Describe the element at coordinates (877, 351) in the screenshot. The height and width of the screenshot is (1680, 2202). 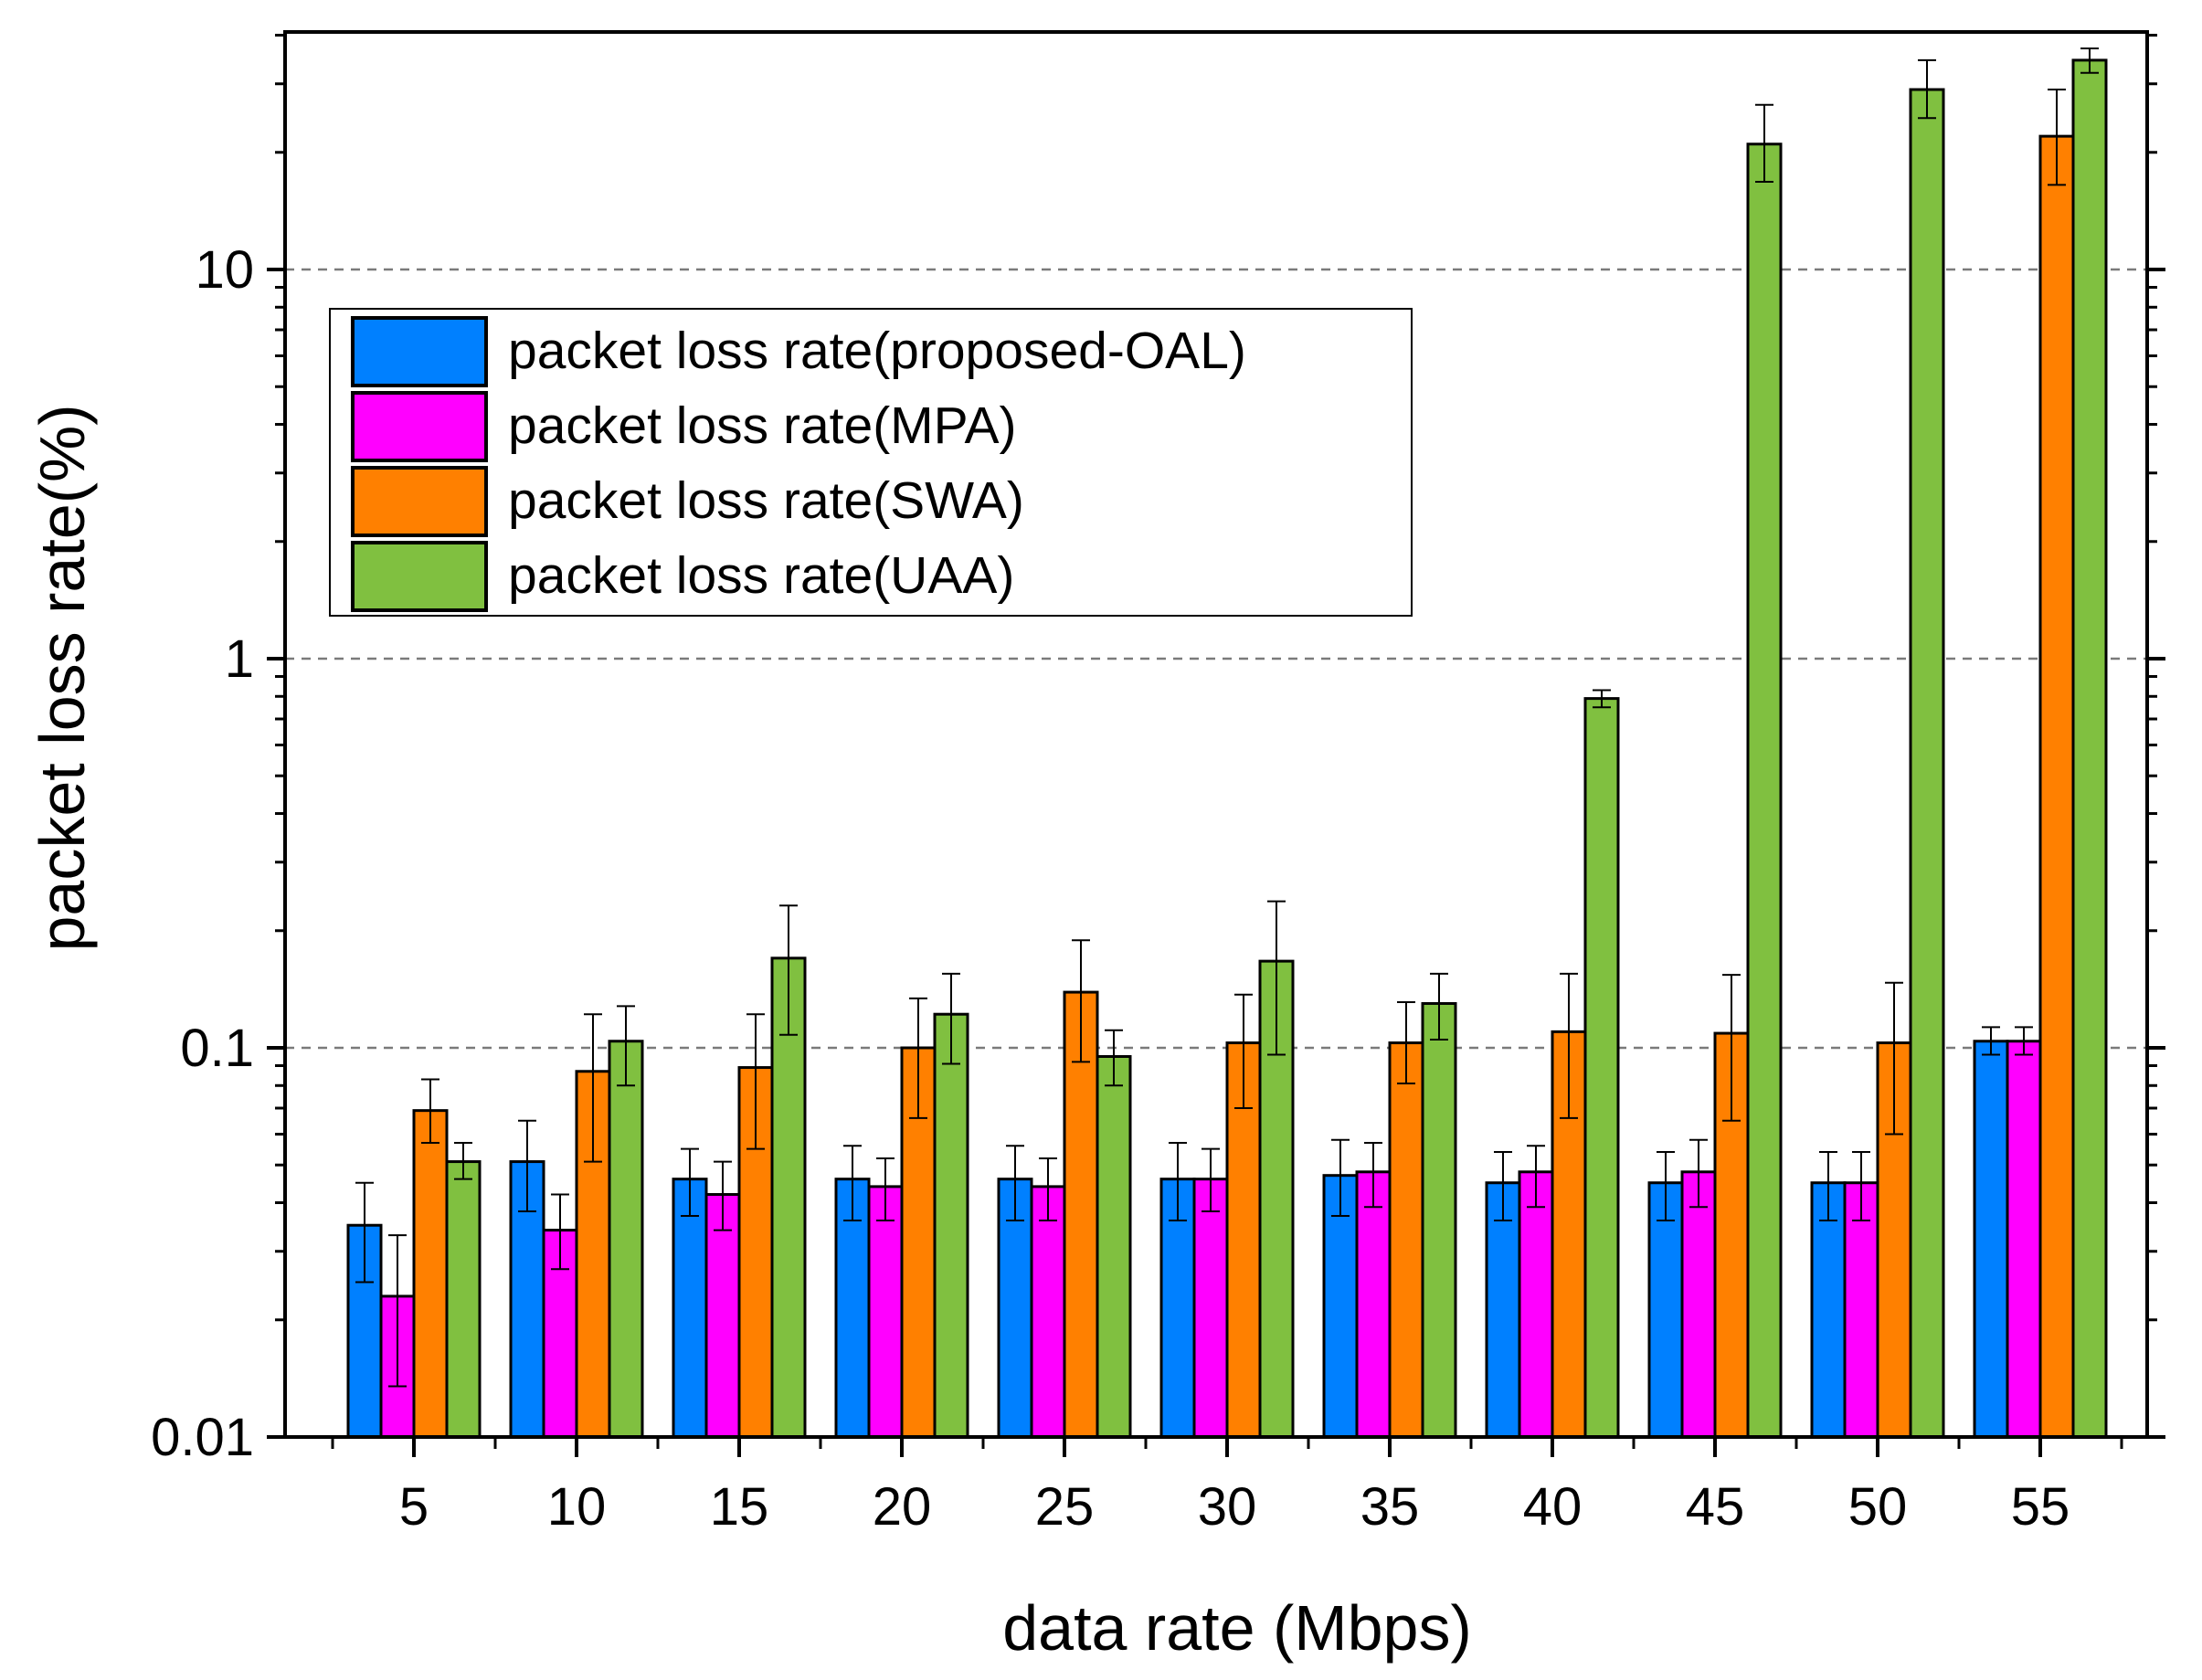
I see `legend-label: packet loss rate(proposed-OAL)` at that location.